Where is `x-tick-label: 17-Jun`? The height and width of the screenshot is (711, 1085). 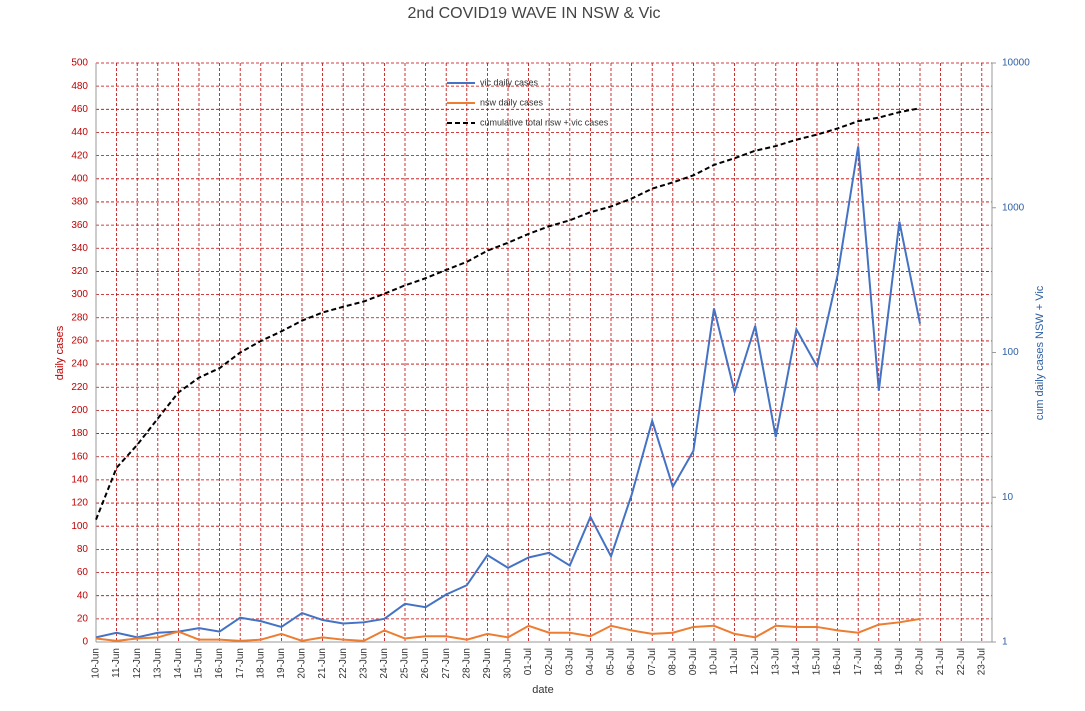 x-tick-label: 17-Jun is located at coordinates (240, 663).